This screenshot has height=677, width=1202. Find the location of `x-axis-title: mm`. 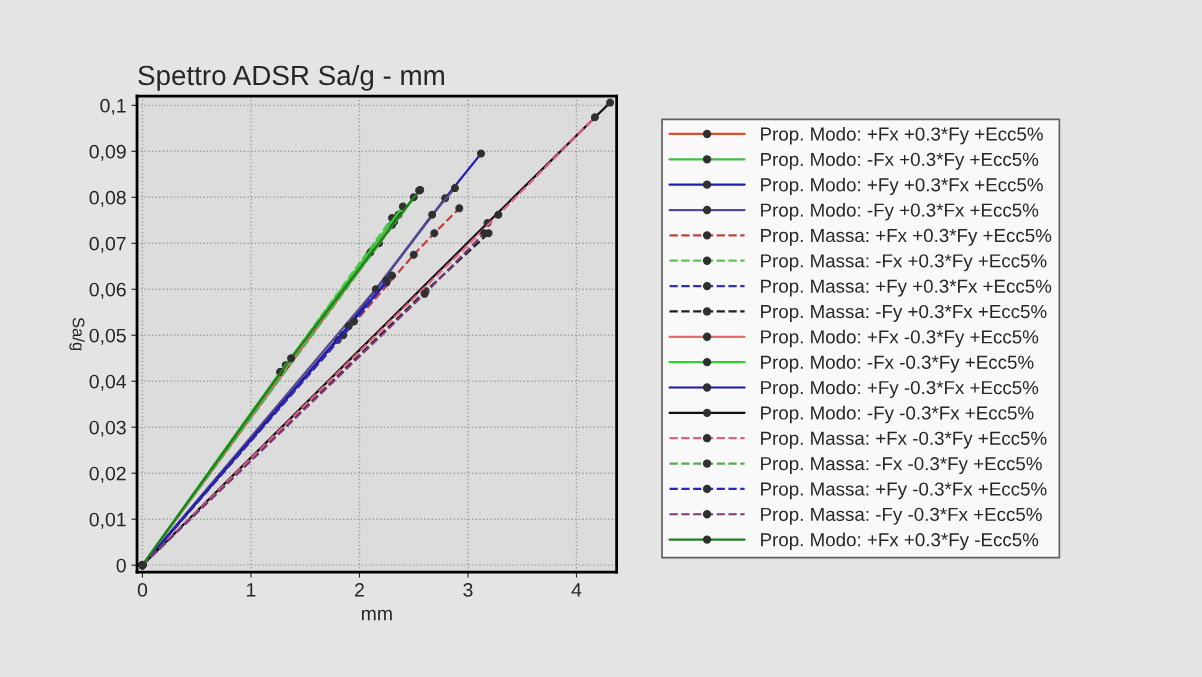

x-axis-title: mm is located at coordinates (376, 615).